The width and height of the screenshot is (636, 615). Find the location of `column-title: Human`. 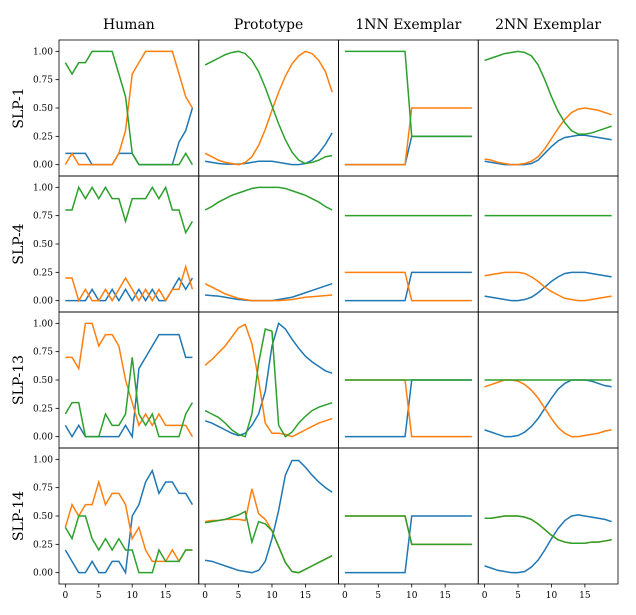

column-title: Human is located at coordinates (129, 25).